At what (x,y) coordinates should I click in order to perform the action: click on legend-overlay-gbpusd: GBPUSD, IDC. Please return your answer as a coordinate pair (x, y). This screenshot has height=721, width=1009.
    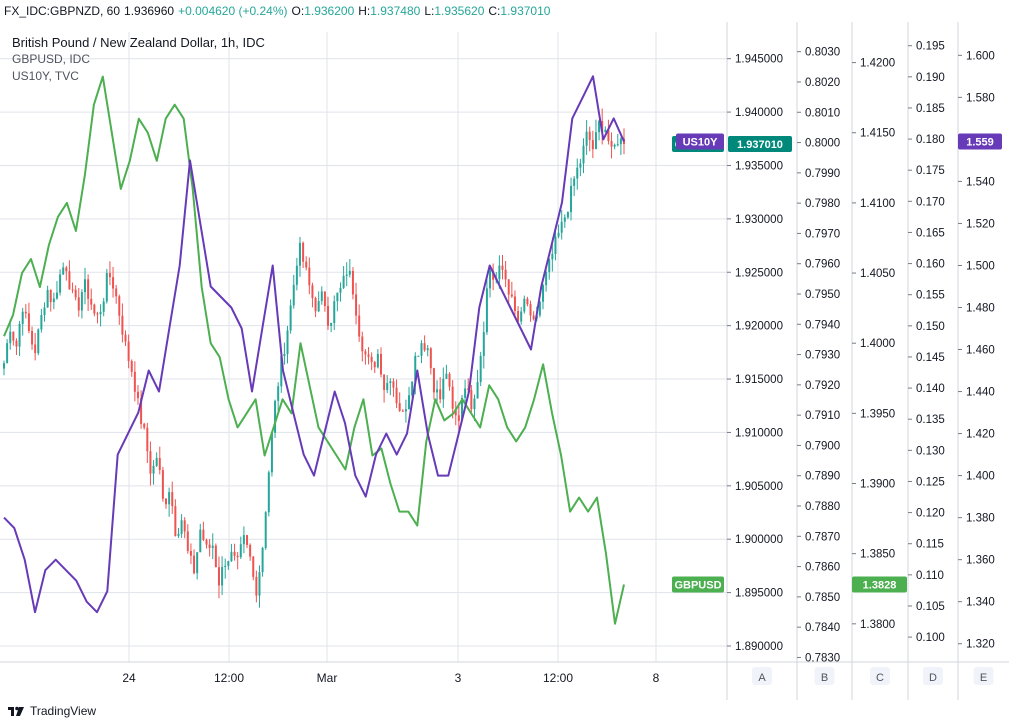
    Looking at the image, I should click on (51, 59).